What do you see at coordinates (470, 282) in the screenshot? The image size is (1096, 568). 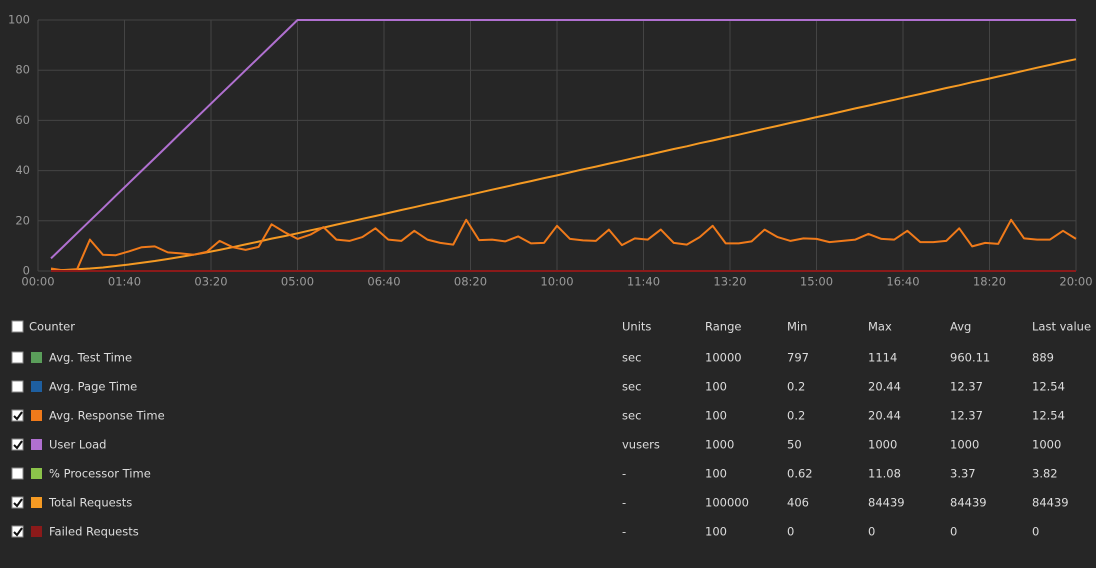 I see `x-tick-label: 08:20` at bounding box center [470, 282].